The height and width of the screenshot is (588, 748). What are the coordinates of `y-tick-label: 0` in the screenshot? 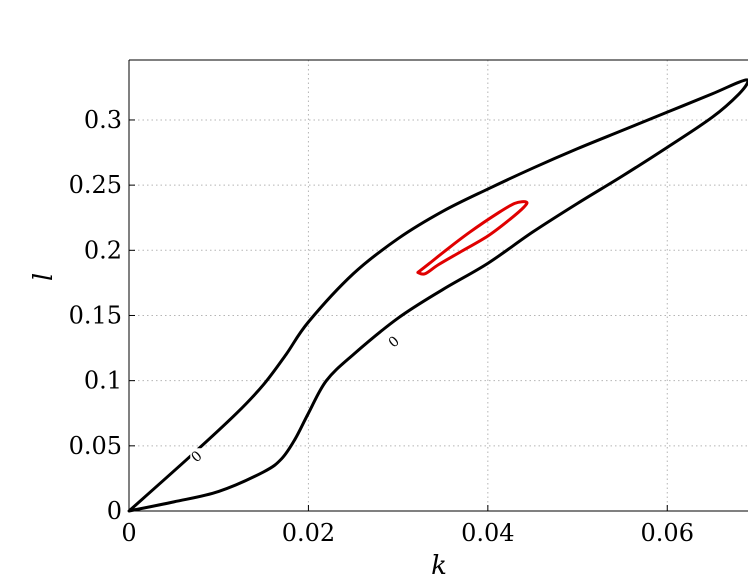 It's located at (114, 511).